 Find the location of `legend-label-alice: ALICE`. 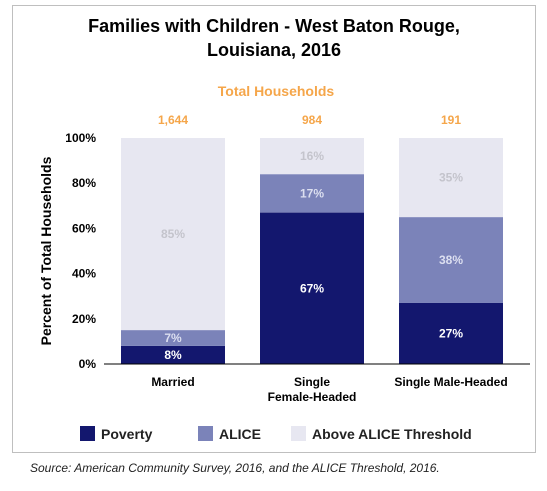

legend-label-alice: ALICE is located at coordinates (240, 434).